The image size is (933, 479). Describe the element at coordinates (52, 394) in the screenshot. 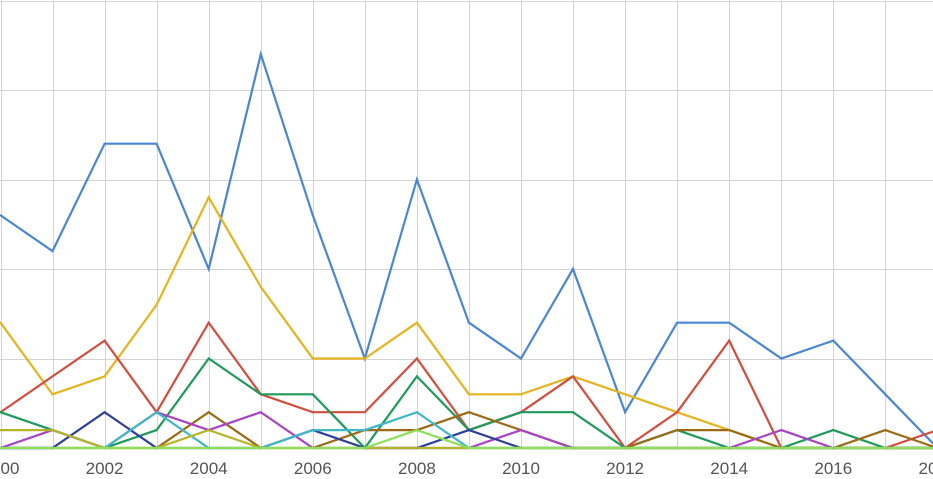

I see `data-point-s2-2001` at that location.